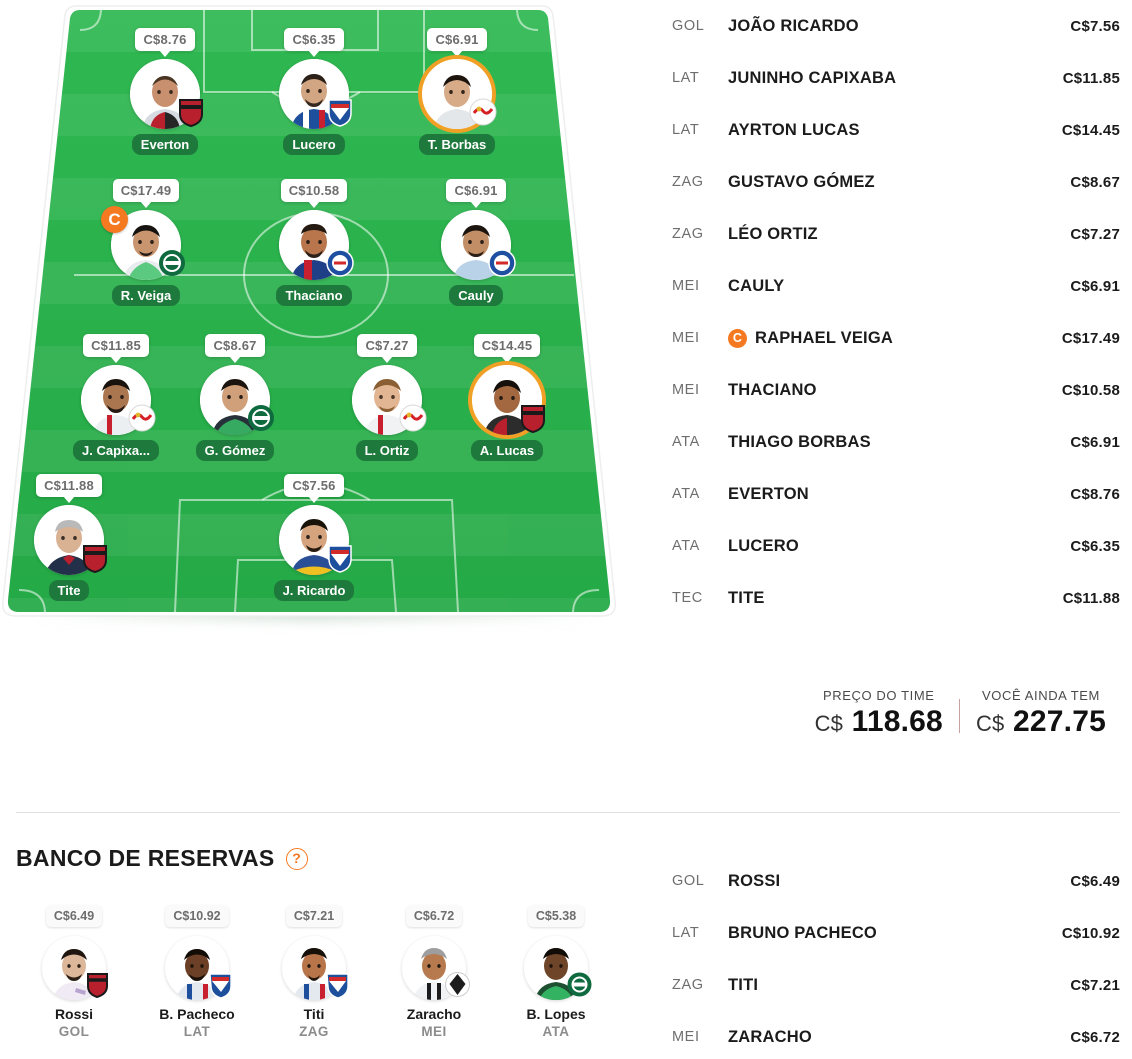 The image size is (1132, 1059). I want to click on row-price: C$8.67, so click(1095, 182).